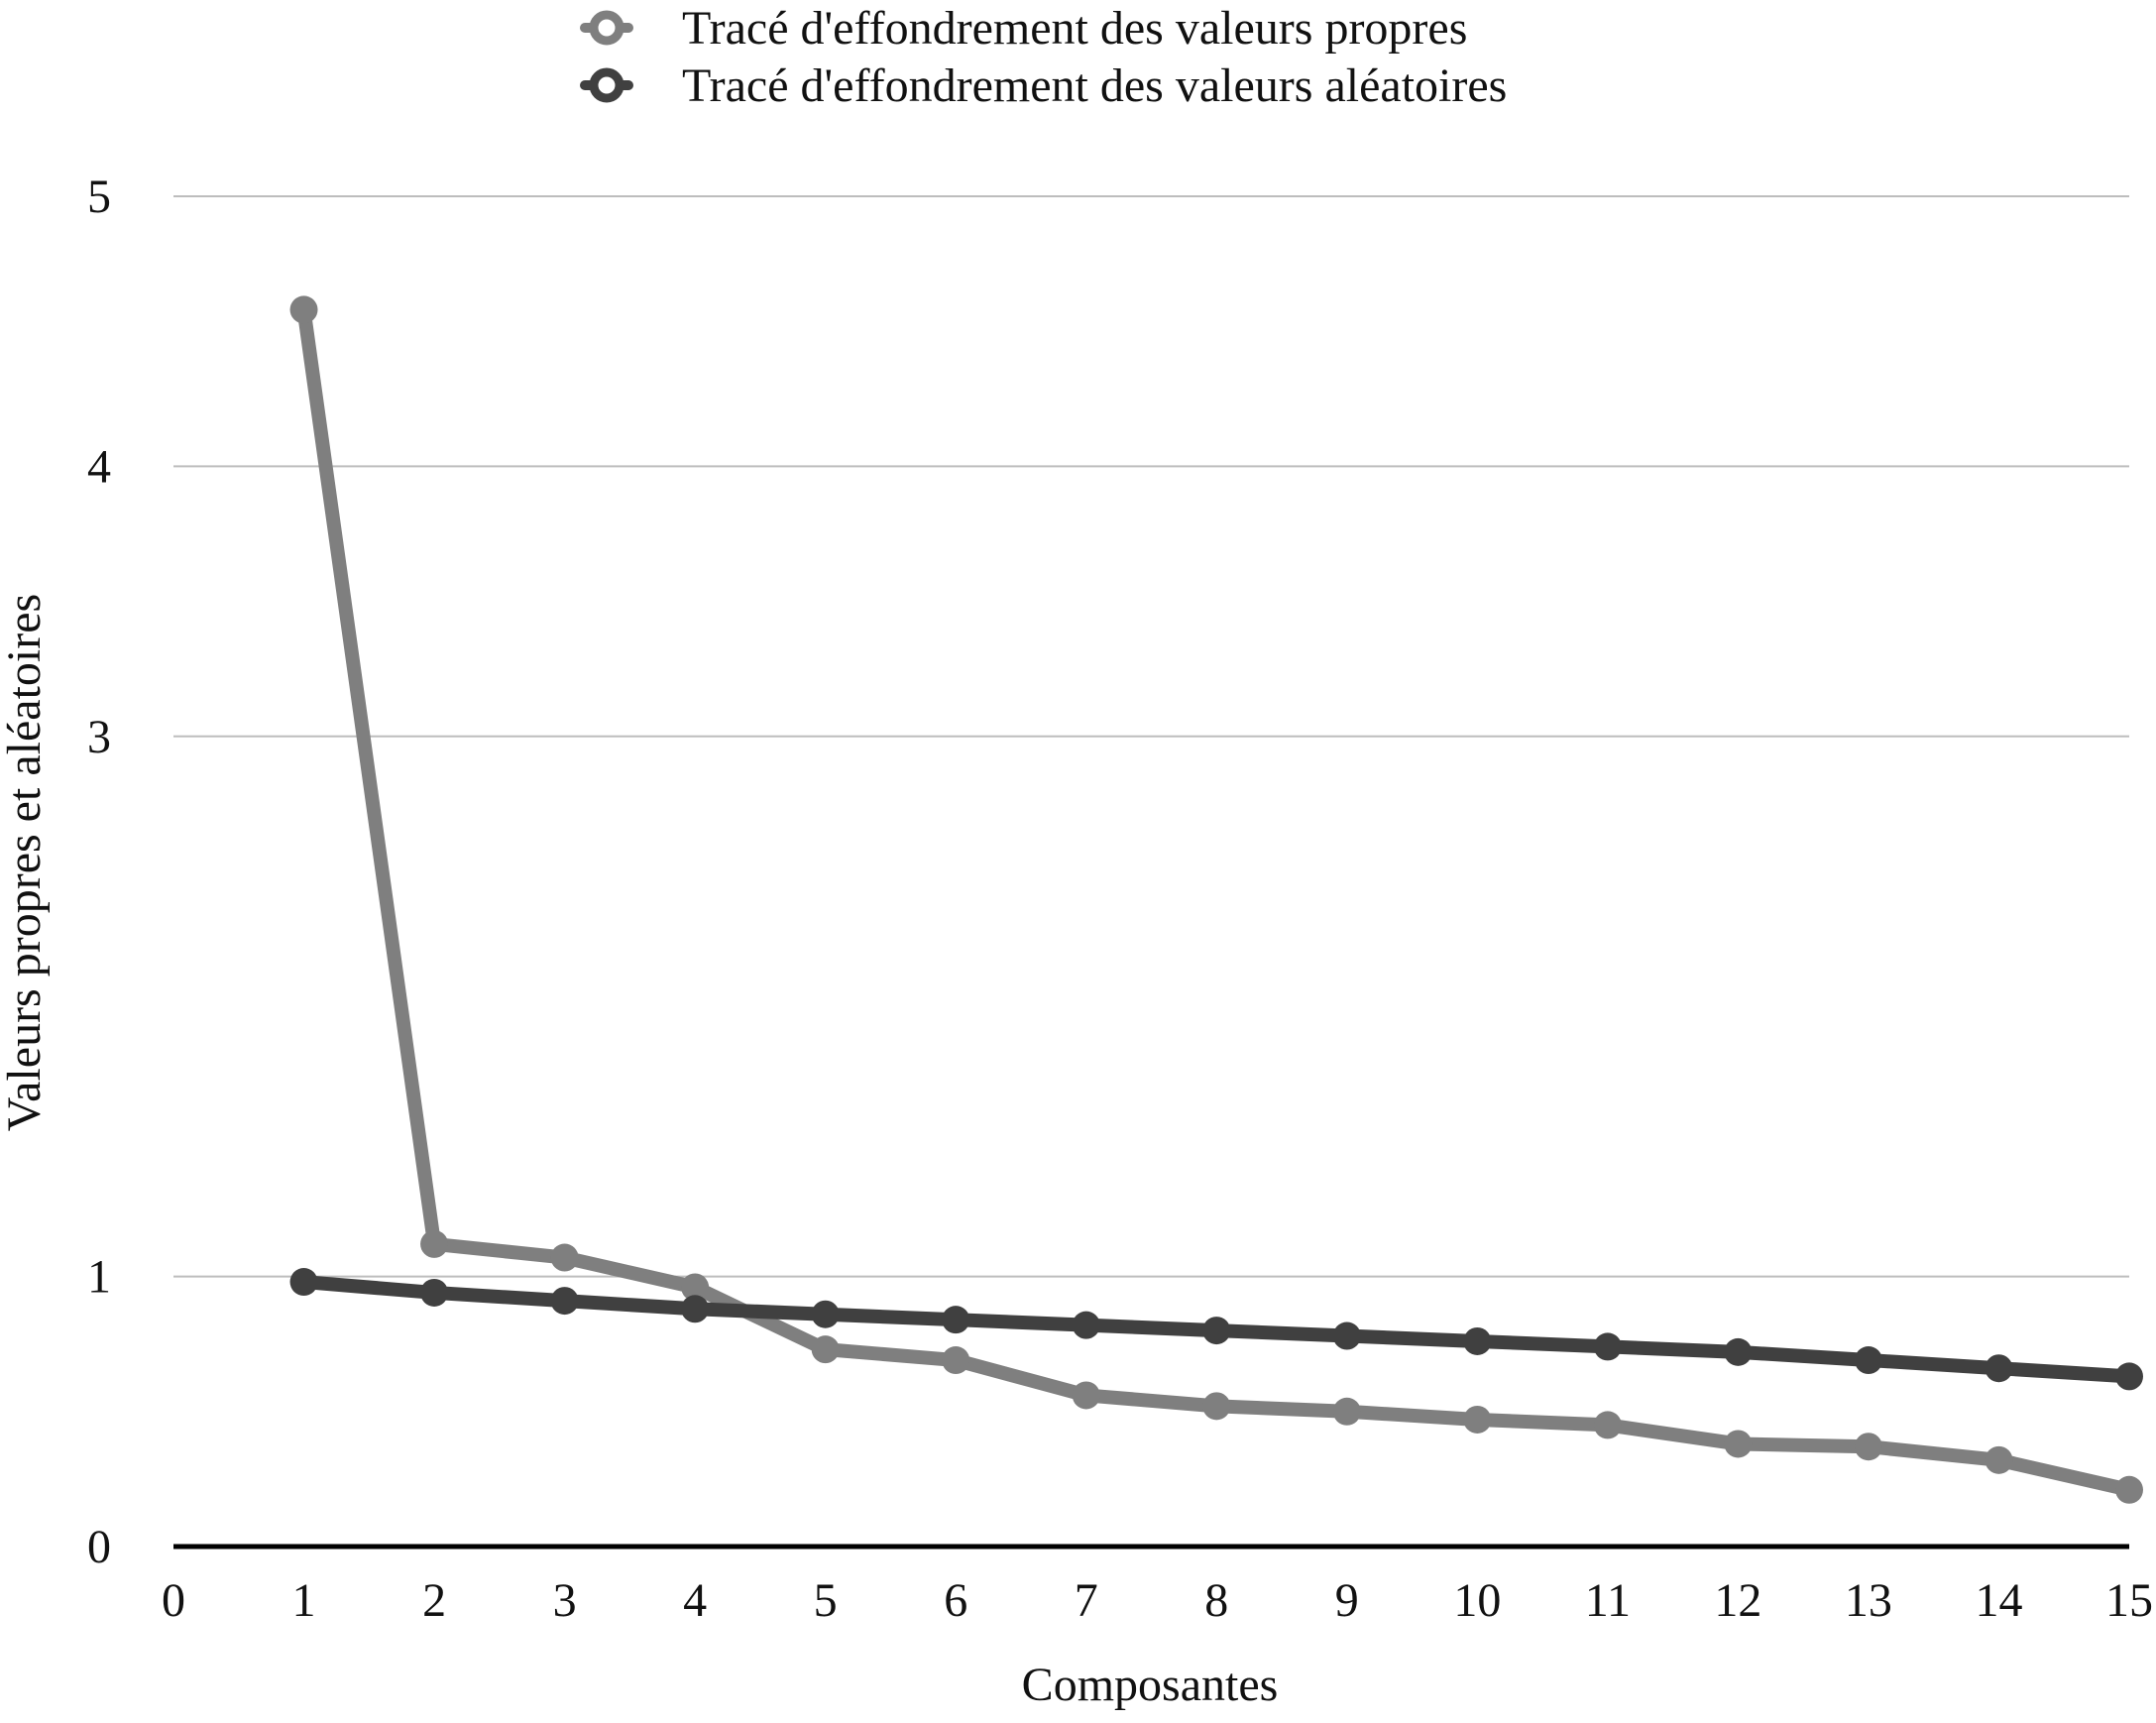 Image resolution: width=2156 pixels, height=1723 pixels. What do you see at coordinates (695, 1600) in the screenshot?
I see `x-tick-label-4: 4` at bounding box center [695, 1600].